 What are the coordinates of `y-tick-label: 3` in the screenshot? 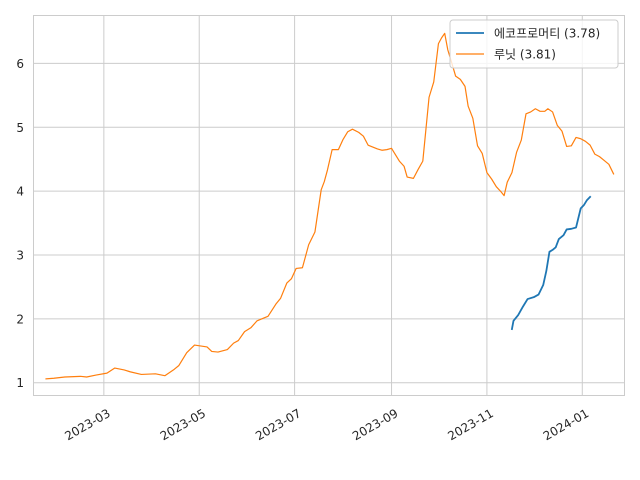 It's located at (20, 255).